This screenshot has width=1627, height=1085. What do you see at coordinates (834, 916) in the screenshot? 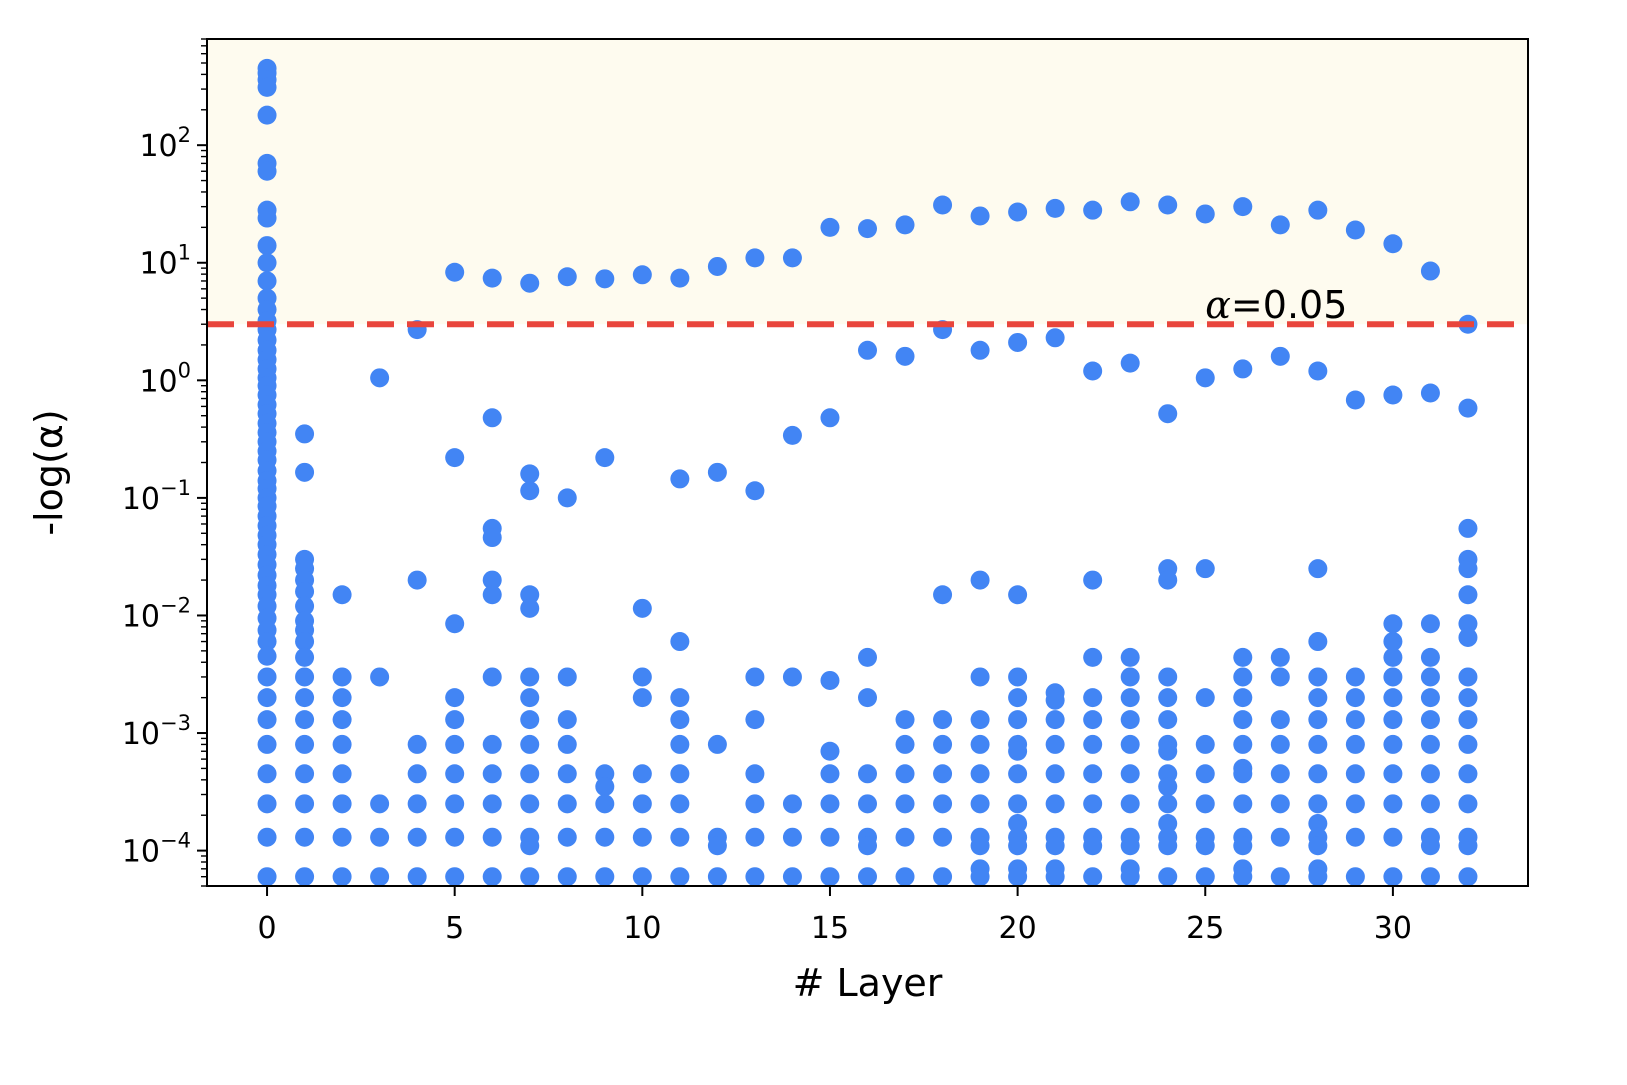
I see `x-axis: 0 5 10 15 20 25 30` at bounding box center [834, 916].